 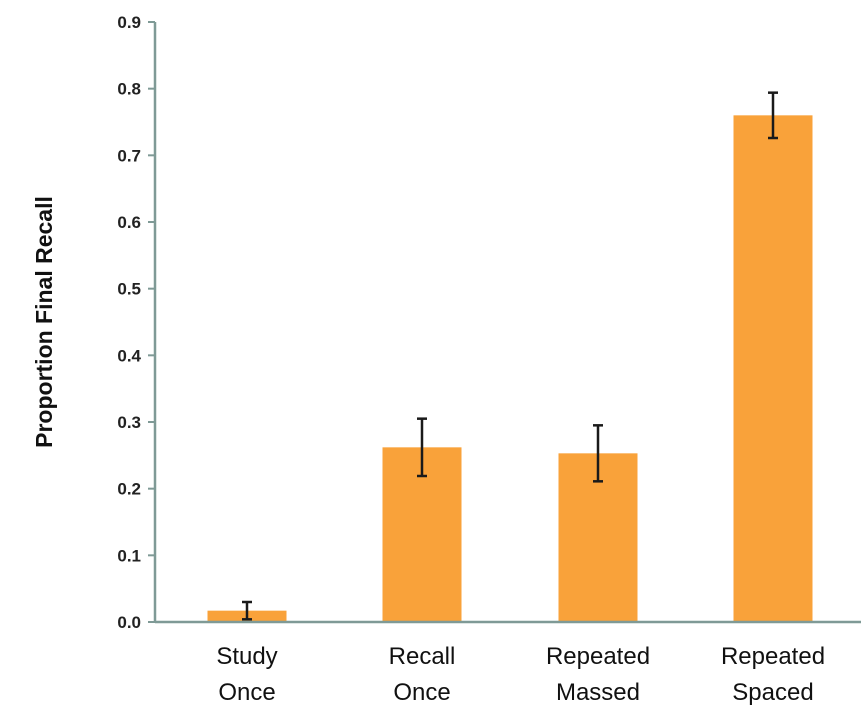 I want to click on x-category-label: Massed, so click(x=598, y=692).